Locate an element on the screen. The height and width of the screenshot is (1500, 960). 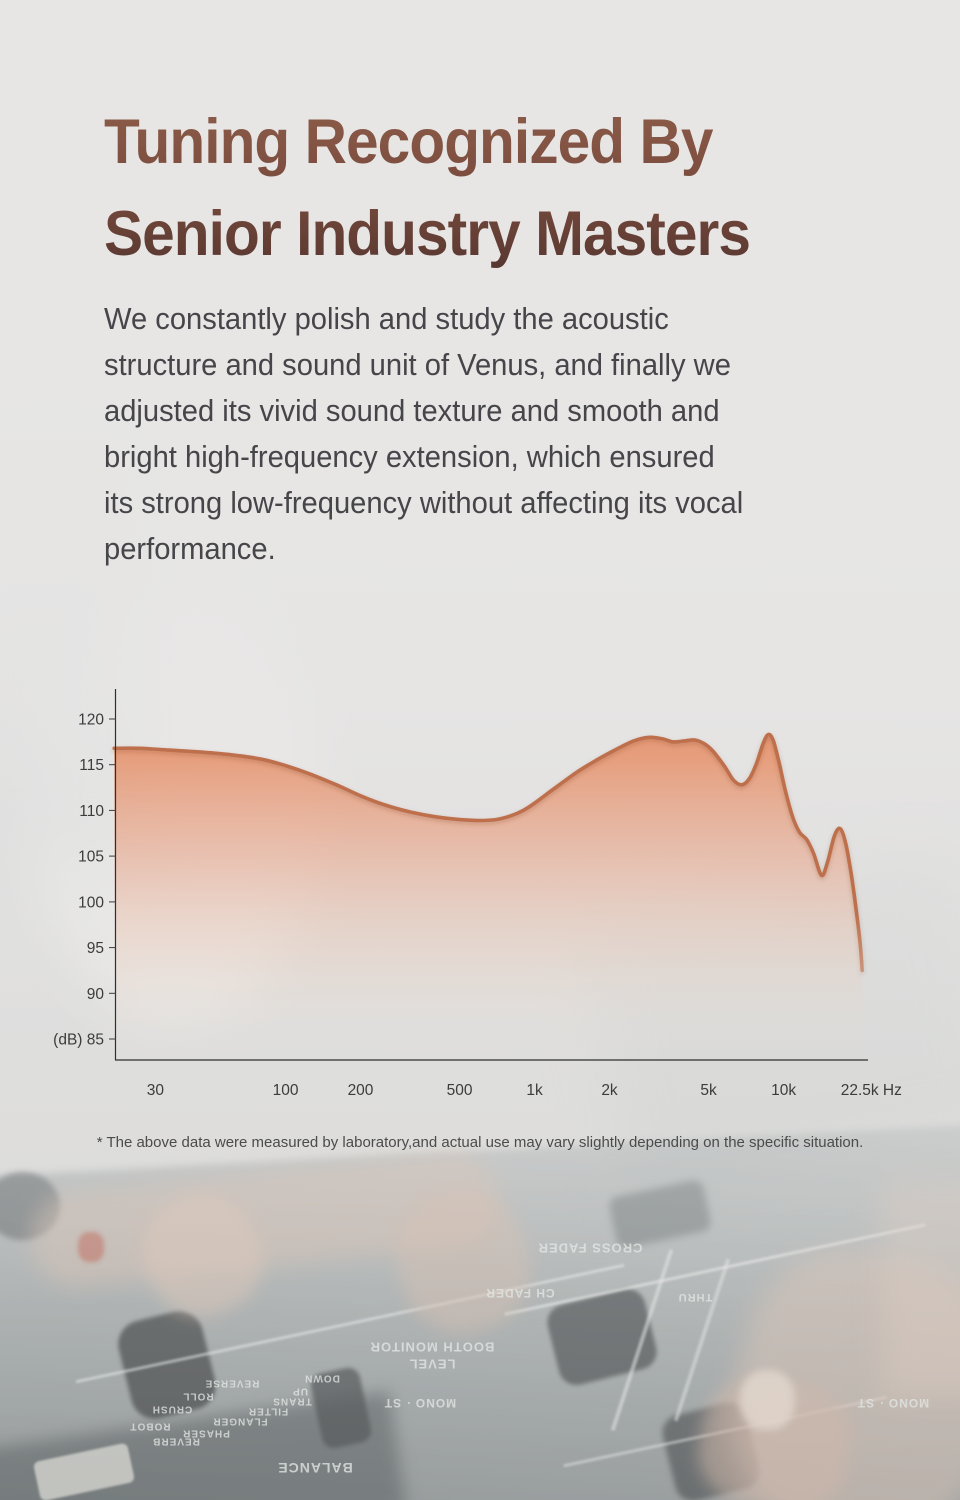
x-tick-label: 30 is located at coordinates (156, 1090).